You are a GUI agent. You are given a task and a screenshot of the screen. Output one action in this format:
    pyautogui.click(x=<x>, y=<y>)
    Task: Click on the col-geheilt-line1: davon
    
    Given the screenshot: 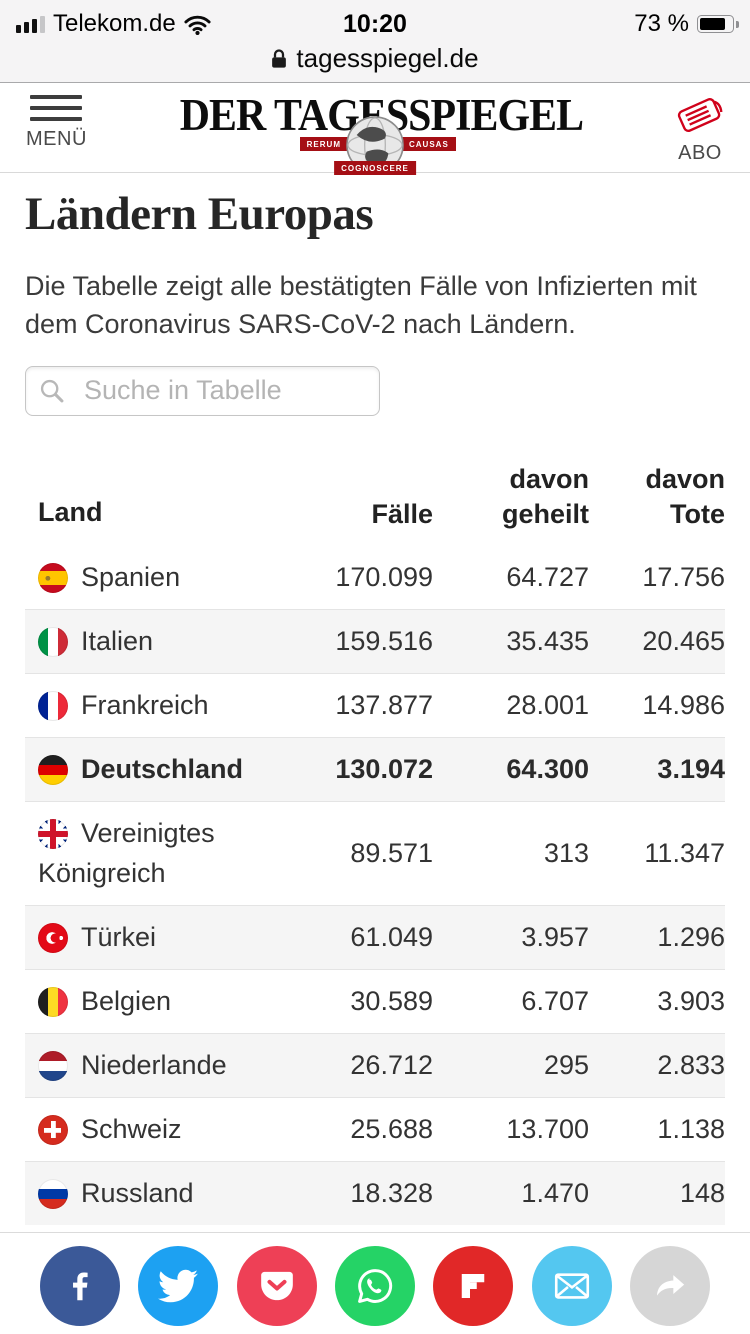 What is the action you would take?
    pyautogui.click(x=549, y=478)
    